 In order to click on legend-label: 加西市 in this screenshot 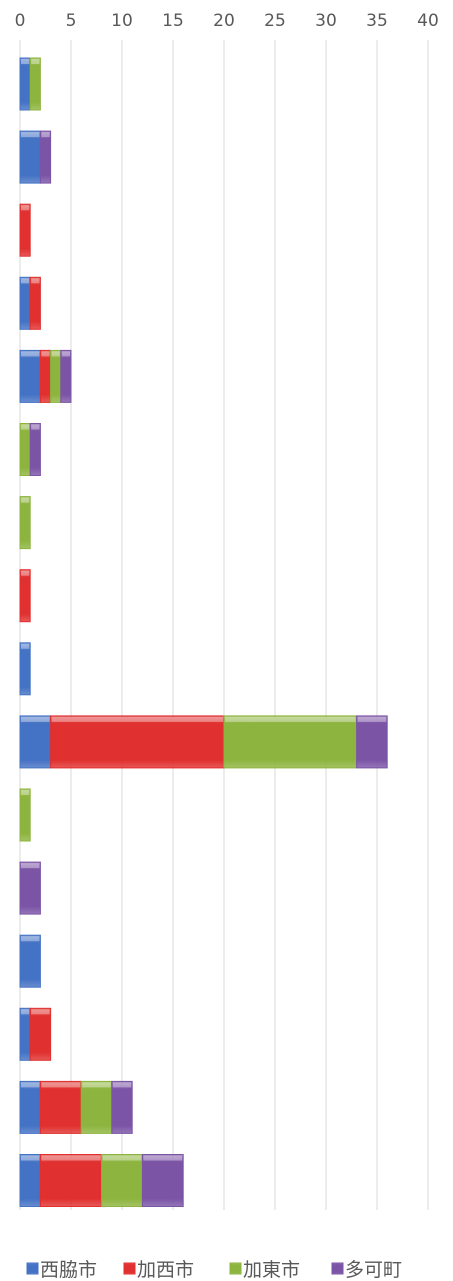, I will do `click(165, 1270)`.